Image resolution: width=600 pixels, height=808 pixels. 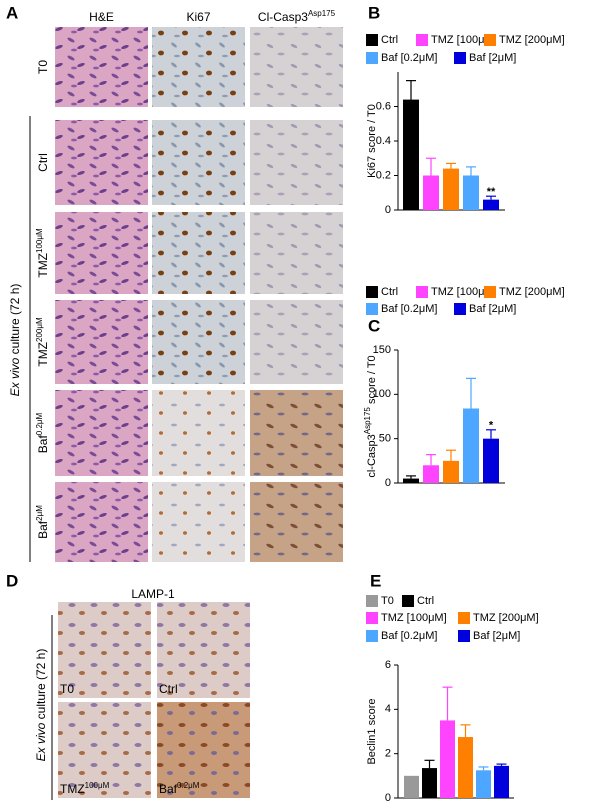 I want to click on y-tick-label: 6, so click(x=388, y=665).